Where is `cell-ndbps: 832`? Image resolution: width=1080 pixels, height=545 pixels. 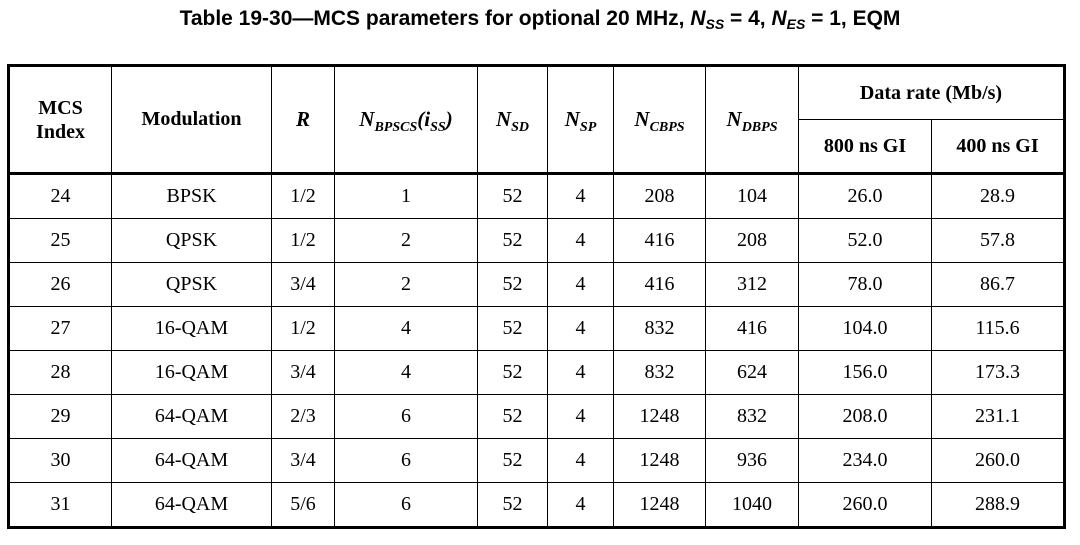
cell-ndbps: 832 is located at coordinates (752, 416).